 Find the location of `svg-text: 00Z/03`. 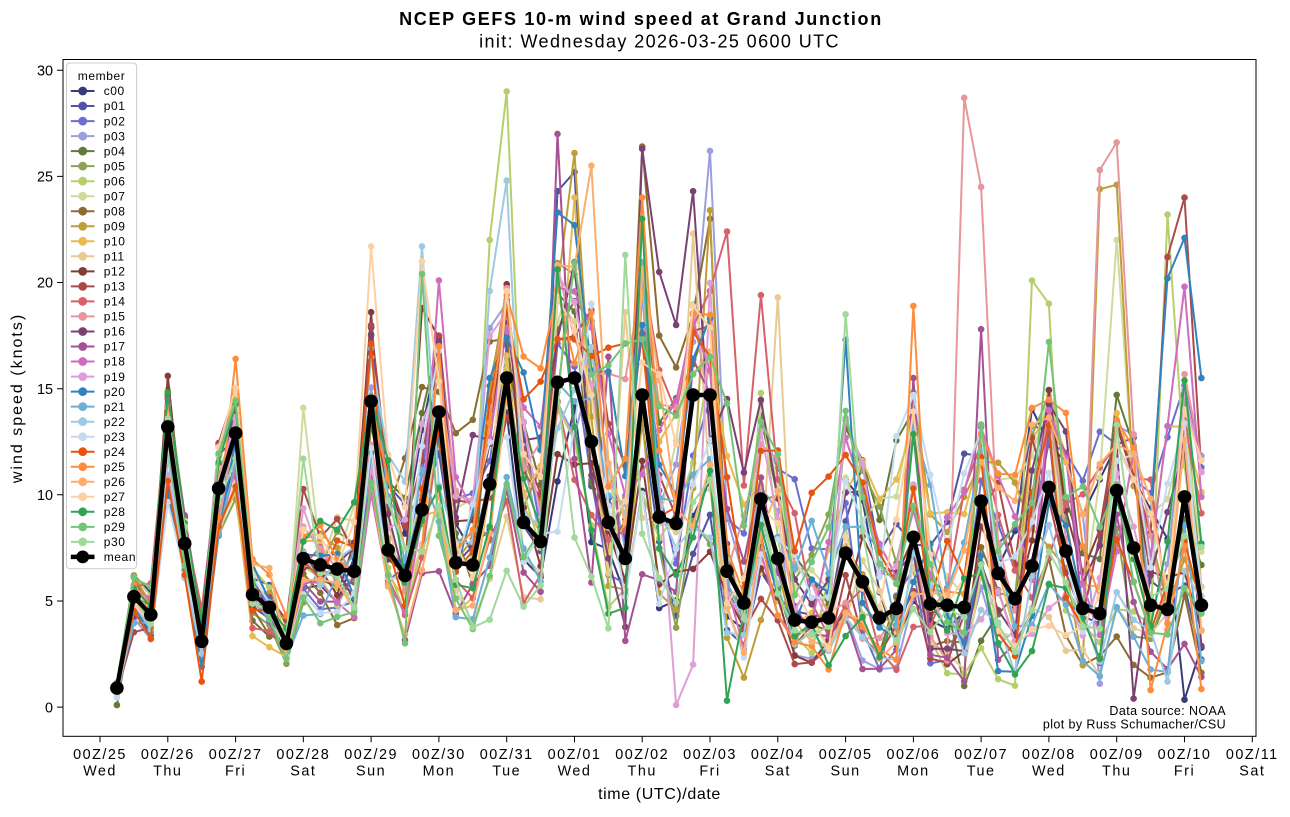

svg-text: 00Z/03 is located at coordinates (710, 755).